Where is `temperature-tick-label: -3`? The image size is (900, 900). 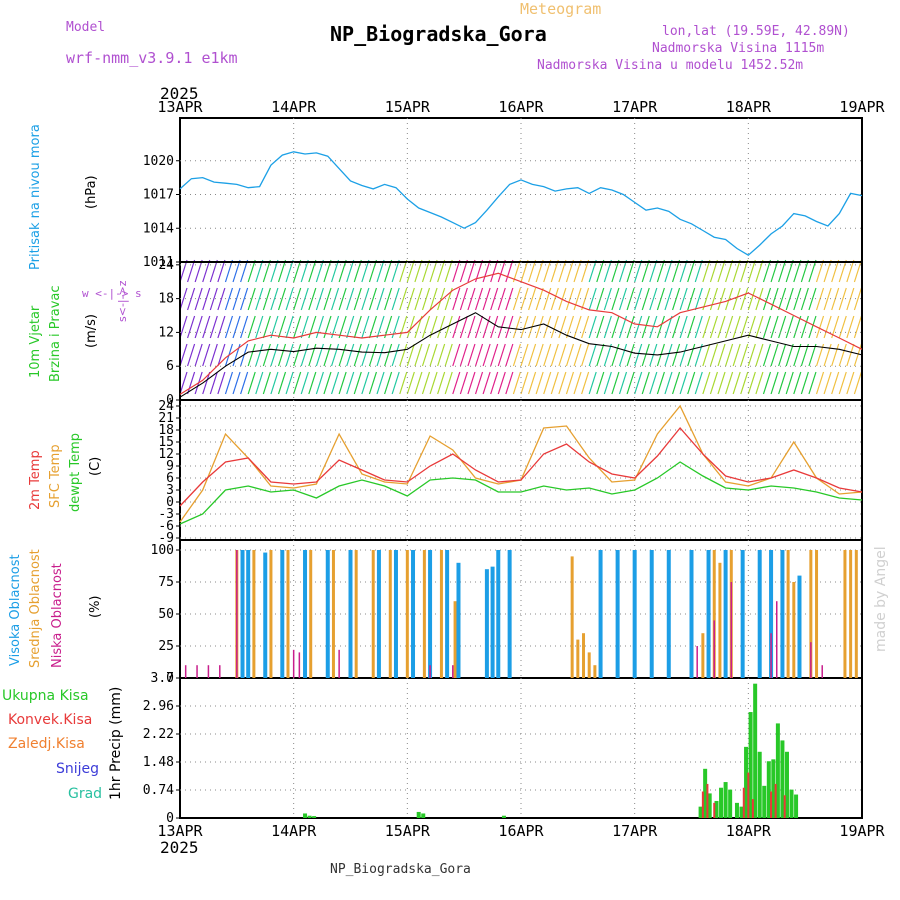
temperature-tick-label: -3 is located at coordinates (166, 514).